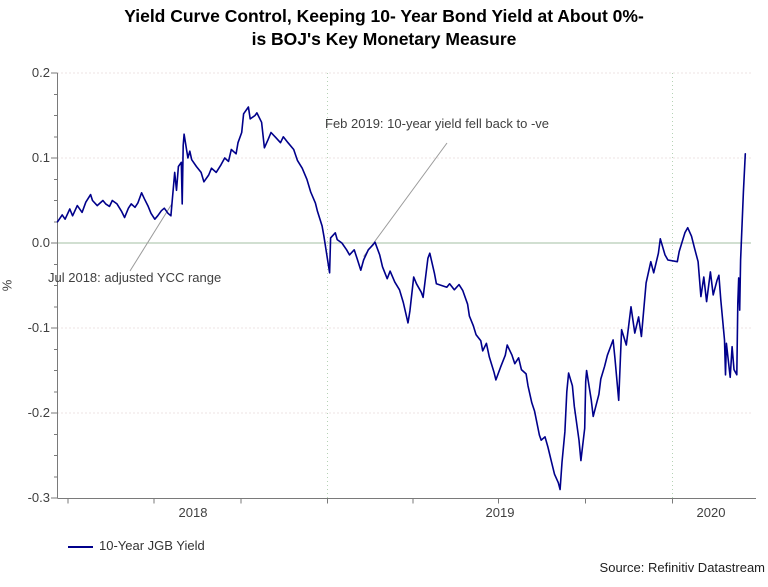  What do you see at coordinates (40, 157) in the screenshot?
I see `y-tick-label: 0.1` at bounding box center [40, 157].